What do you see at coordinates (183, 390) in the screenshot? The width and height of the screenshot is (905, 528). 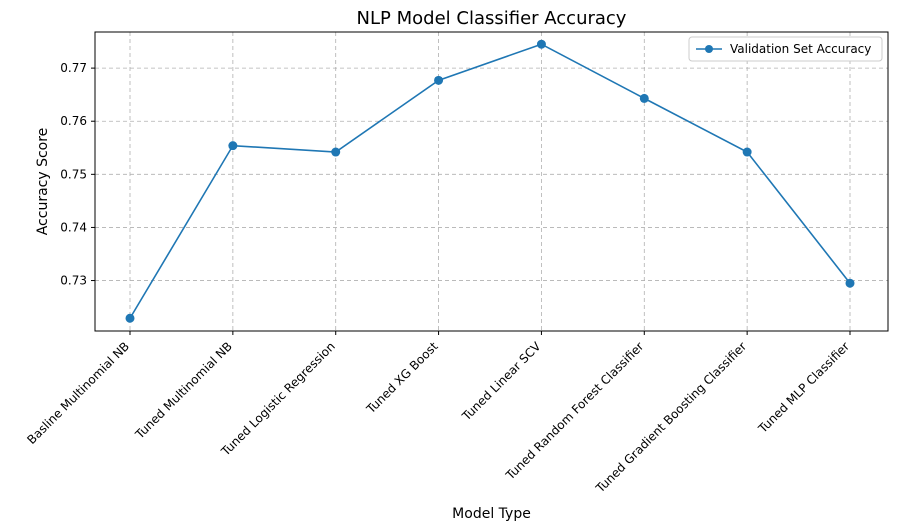 I see `x-tick-label: Tuned Multinomial NB` at bounding box center [183, 390].